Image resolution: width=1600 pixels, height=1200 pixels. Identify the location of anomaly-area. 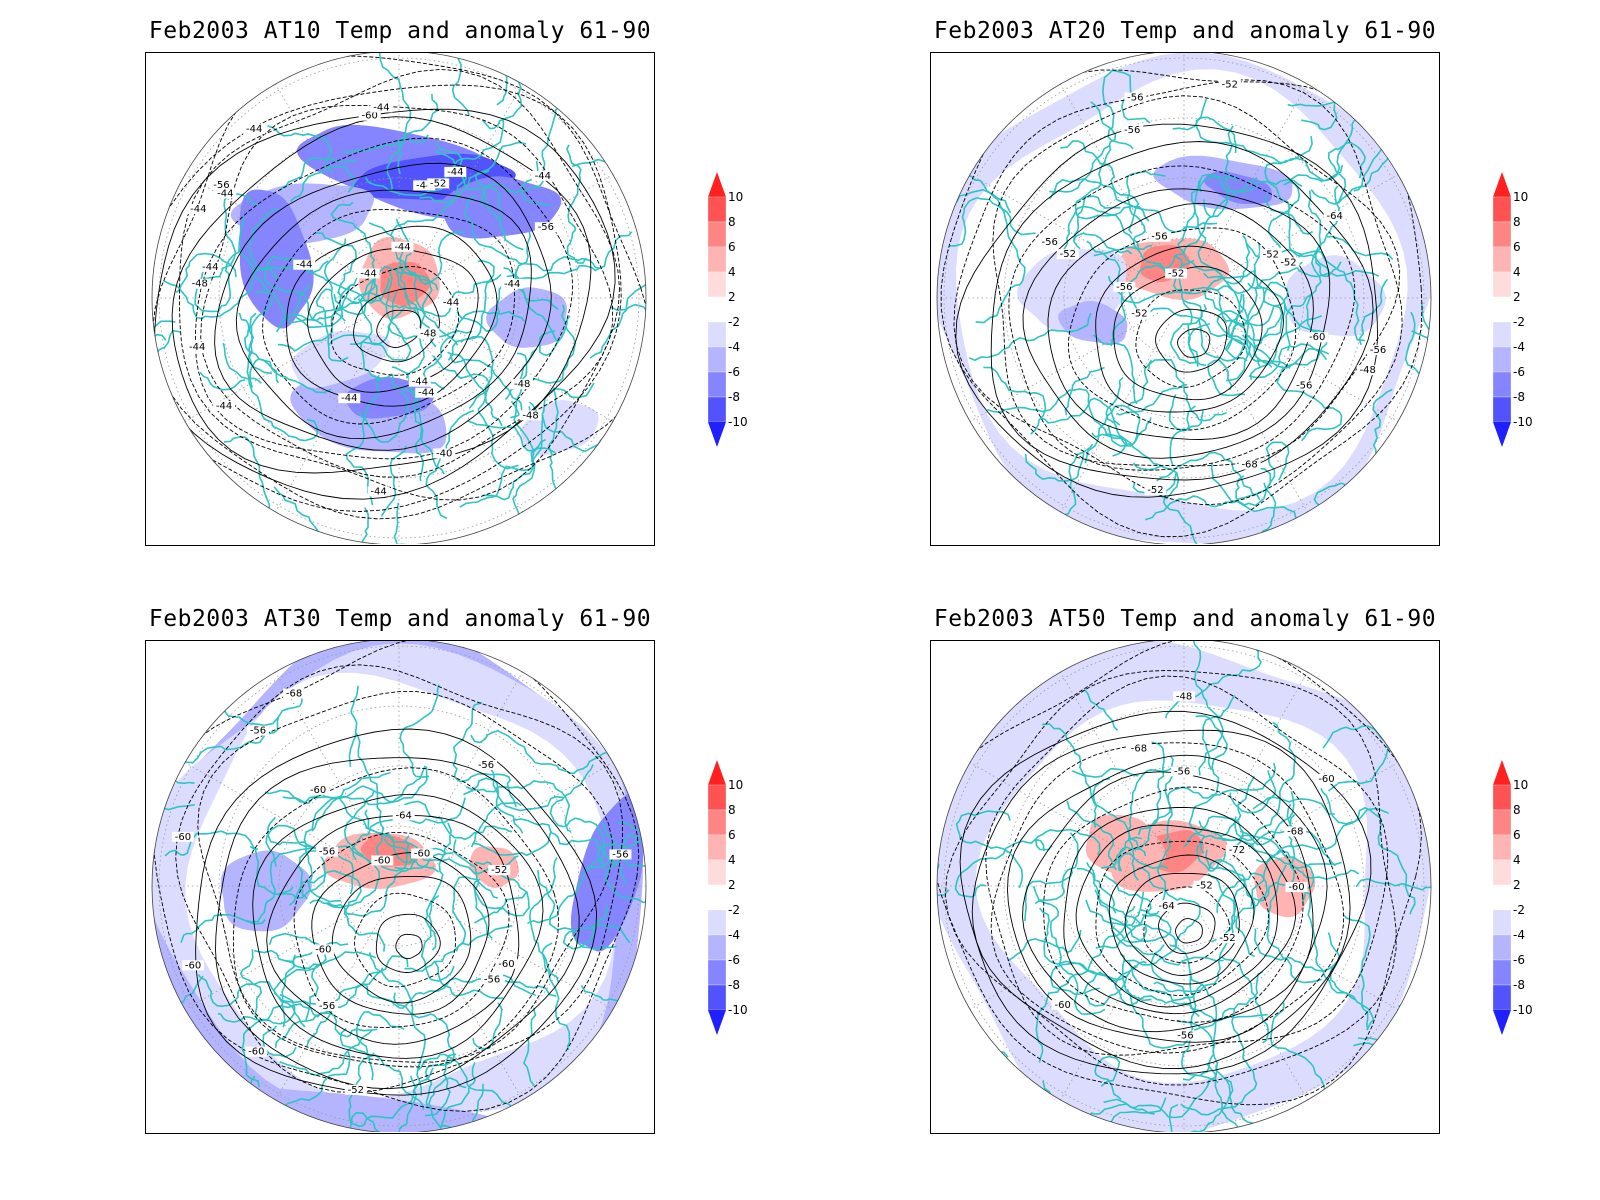
(276, 259).